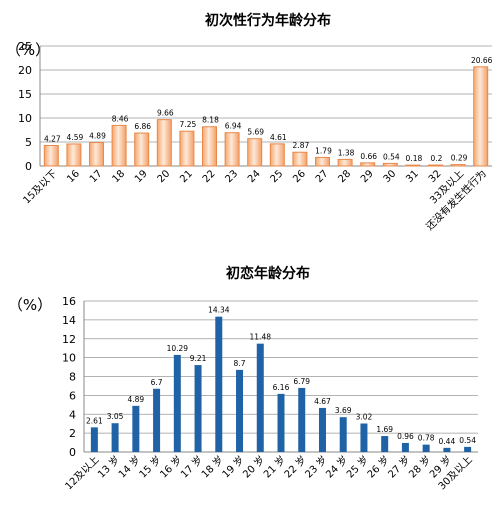 The height and width of the screenshot is (509, 500). I want to click on chart1-category-label: 24 岁, so click(337, 467).